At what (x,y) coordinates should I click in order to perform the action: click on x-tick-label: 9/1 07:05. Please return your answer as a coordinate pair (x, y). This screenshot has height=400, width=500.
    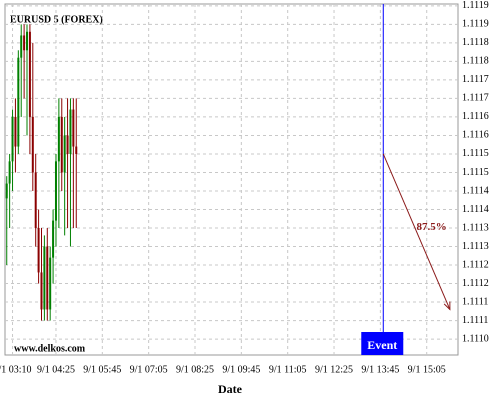
    Looking at the image, I should click on (149, 369).